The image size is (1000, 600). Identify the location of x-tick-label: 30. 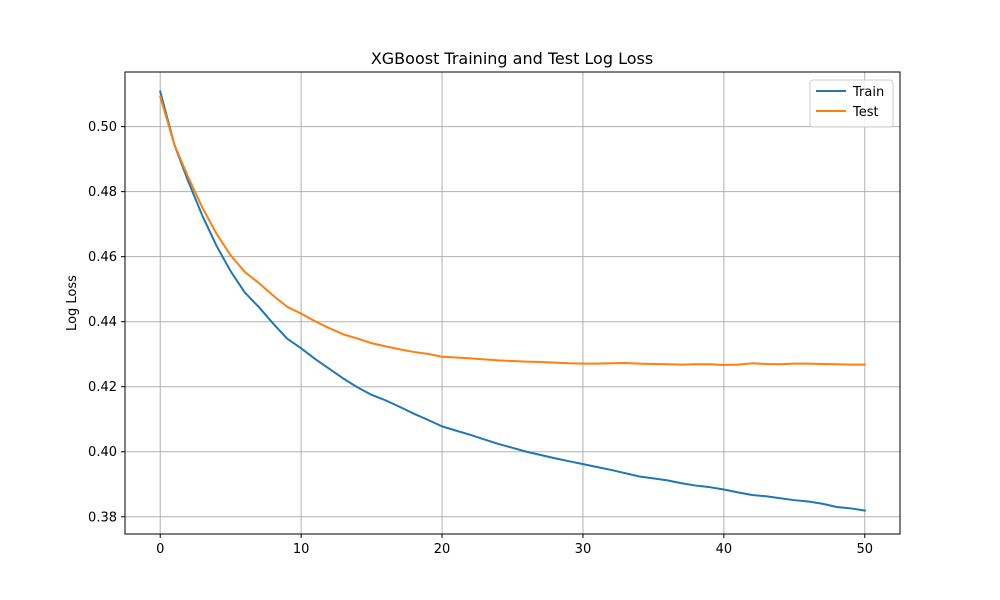
(583, 549).